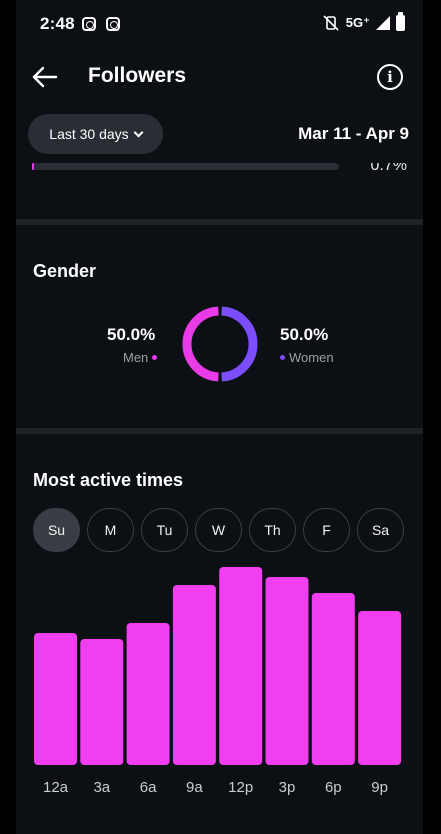 The width and height of the screenshot is (441, 834). What do you see at coordinates (379, 787) in the screenshot?
I see `x-tick-label: 9p` at bounding box center [379, 787].